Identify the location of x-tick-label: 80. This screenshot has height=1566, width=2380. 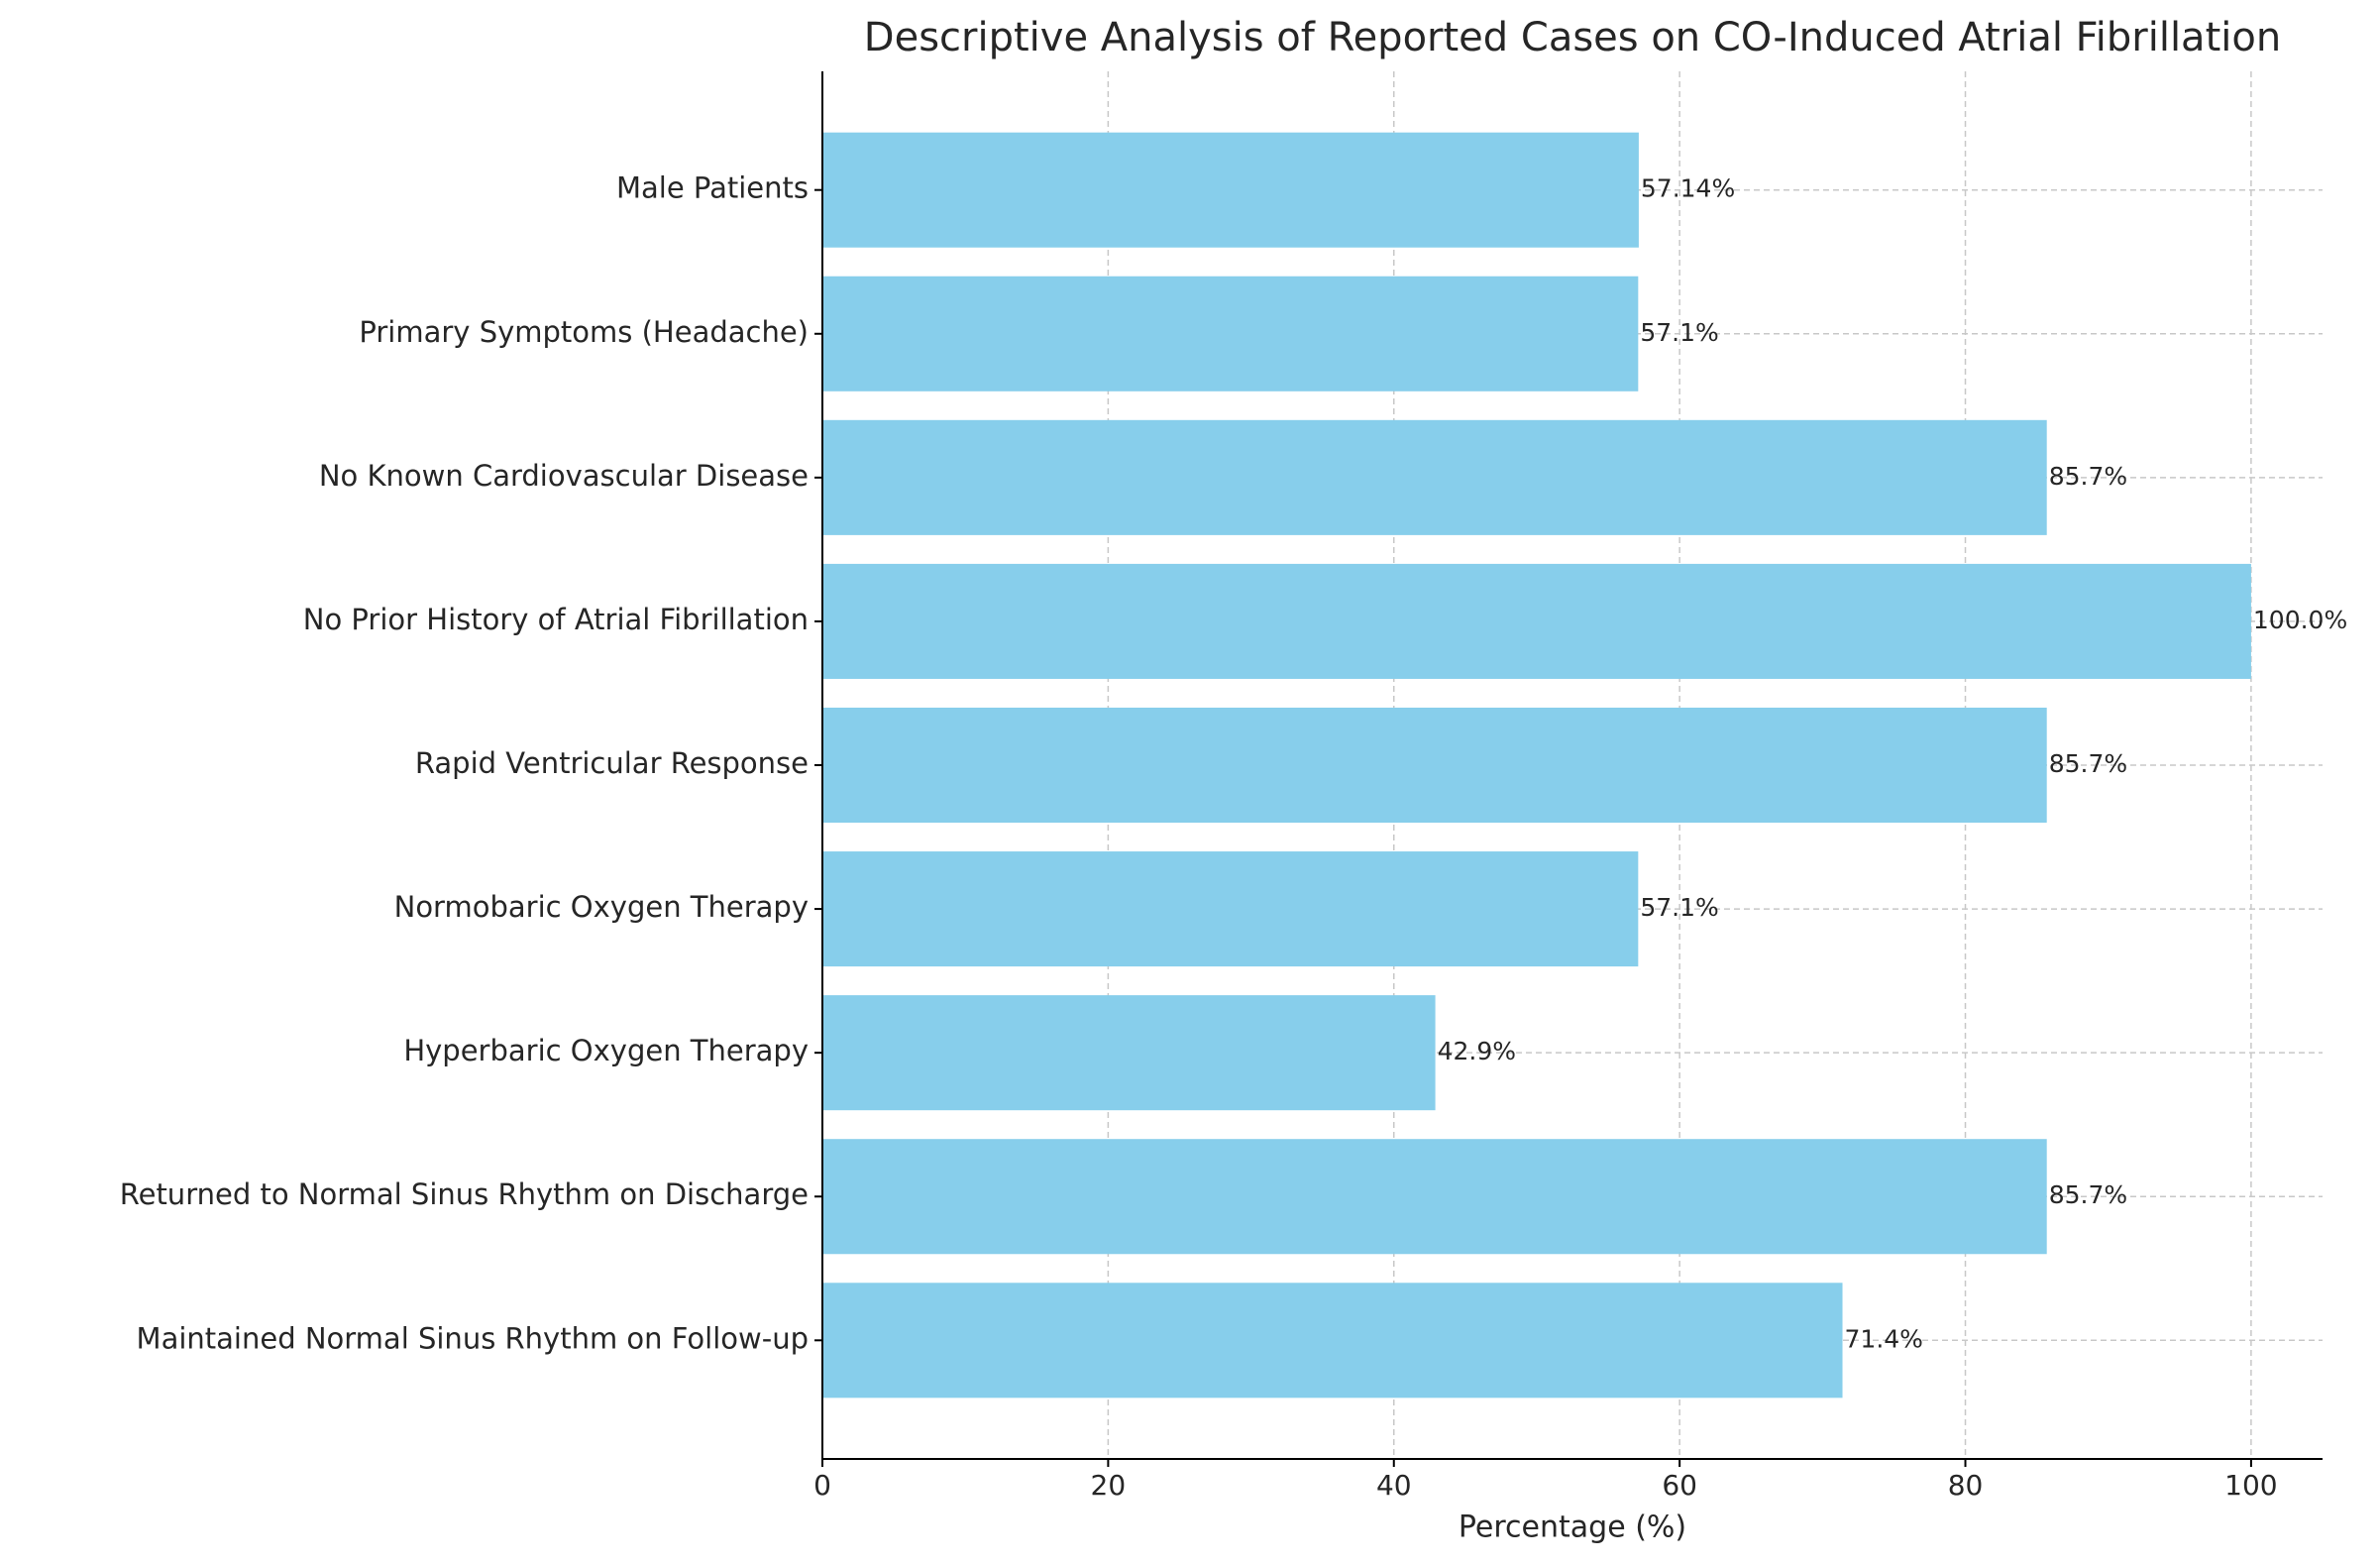
(1966, 1485).